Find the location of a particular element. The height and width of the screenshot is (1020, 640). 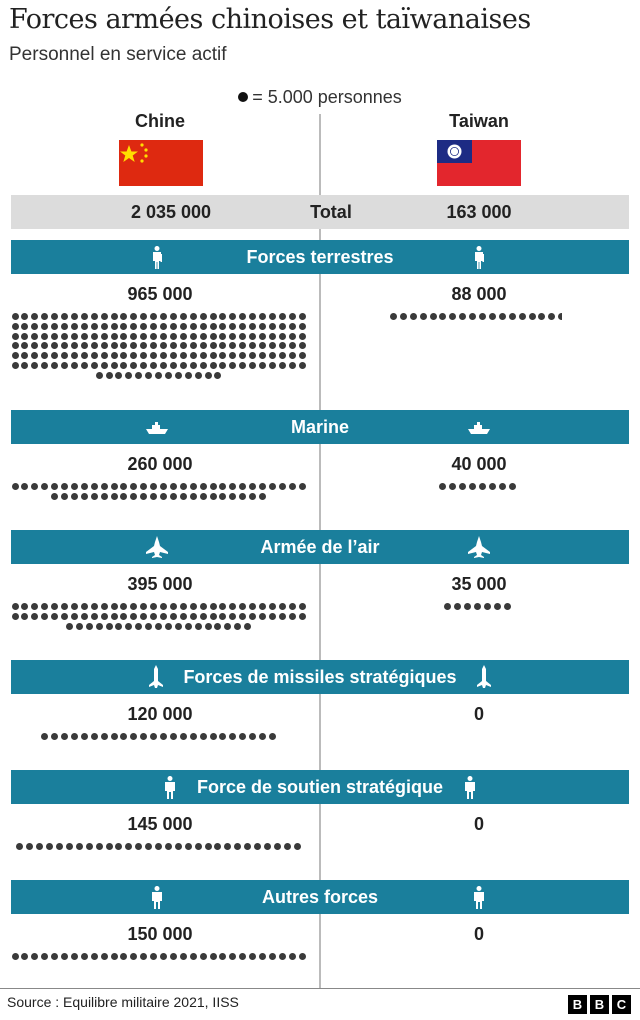

value-china: 260 000 is located at coordinates (160, 464).